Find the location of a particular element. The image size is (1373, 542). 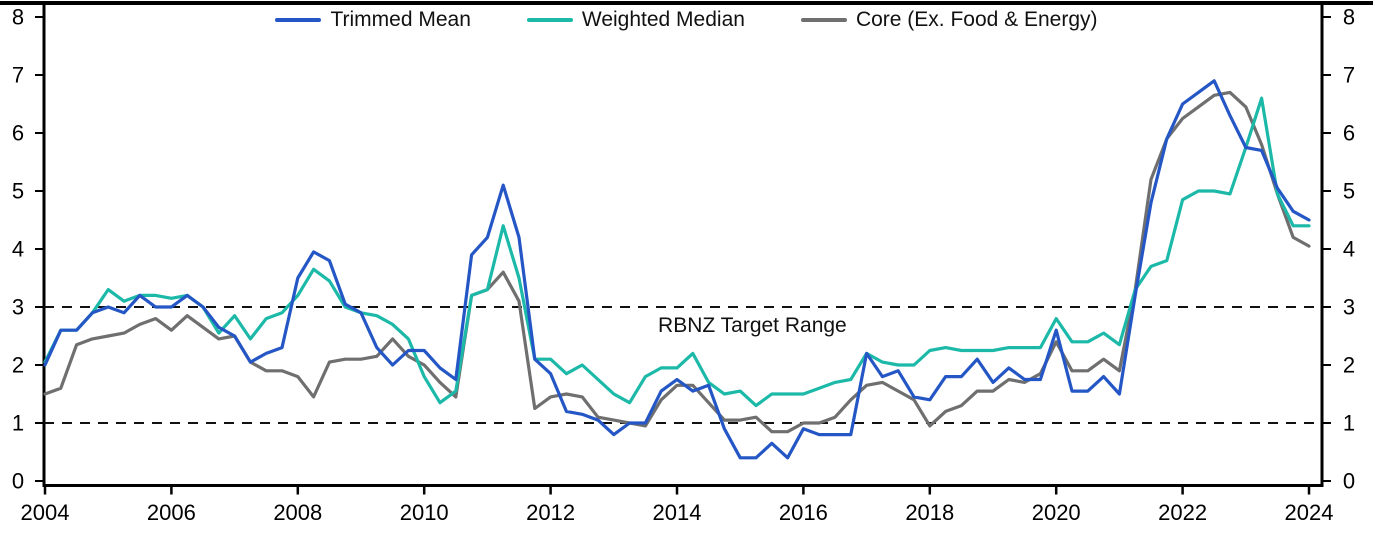

legend-swatch-trimmed-mean-icon is located at coordinates (298, 20).